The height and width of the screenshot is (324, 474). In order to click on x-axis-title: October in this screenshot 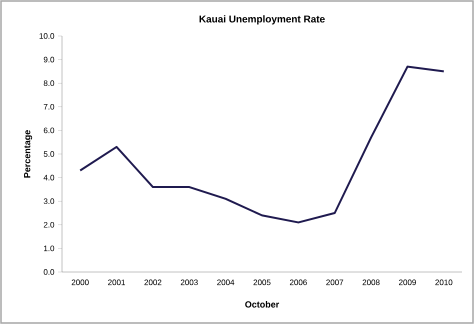, I will do `click(262, 304)`.